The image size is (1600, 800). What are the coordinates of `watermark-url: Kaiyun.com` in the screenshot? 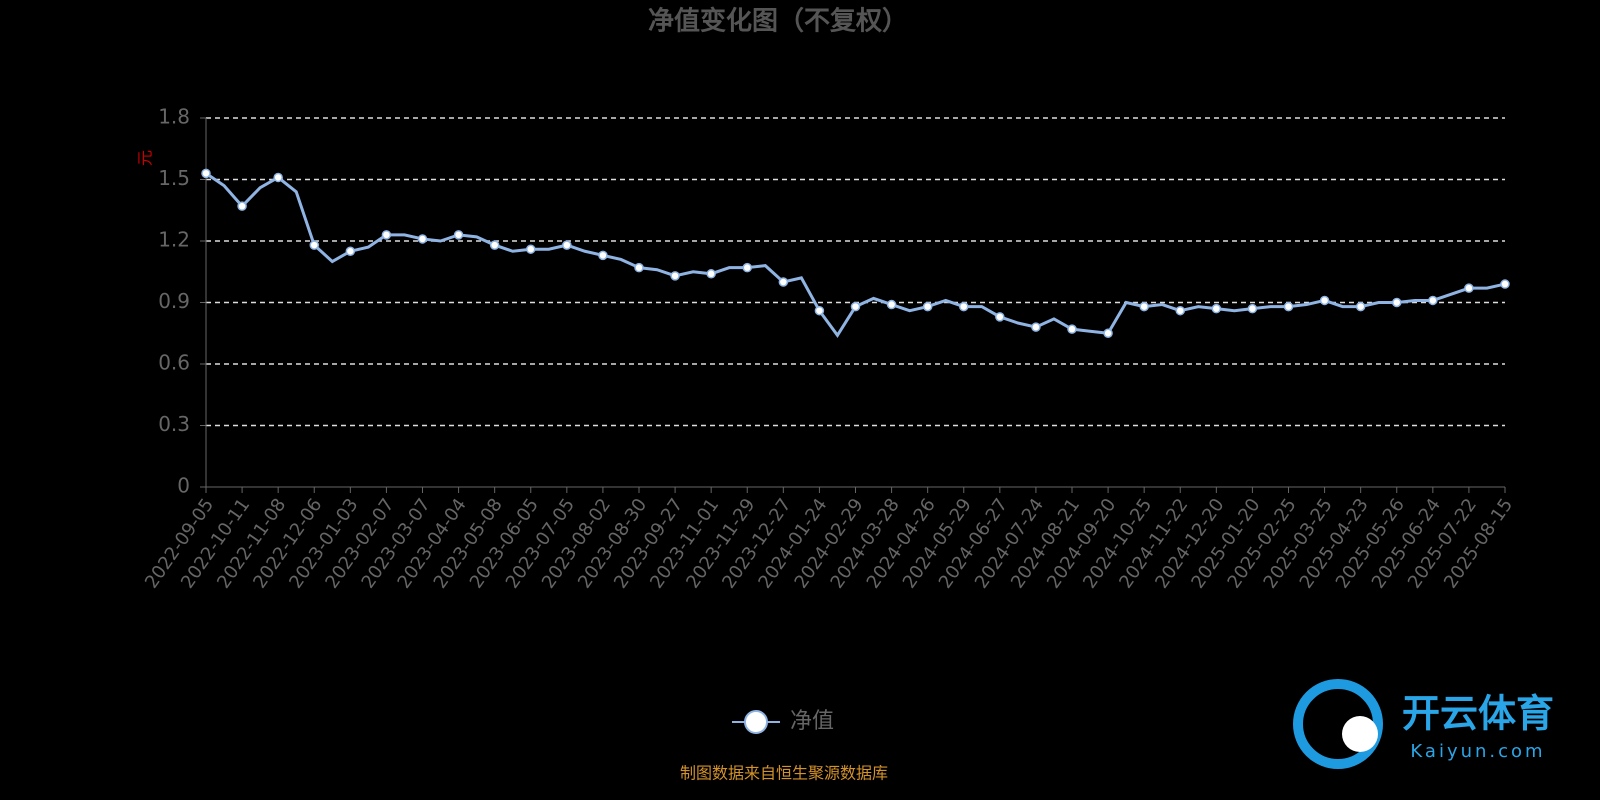 It's located at (1477, 751).